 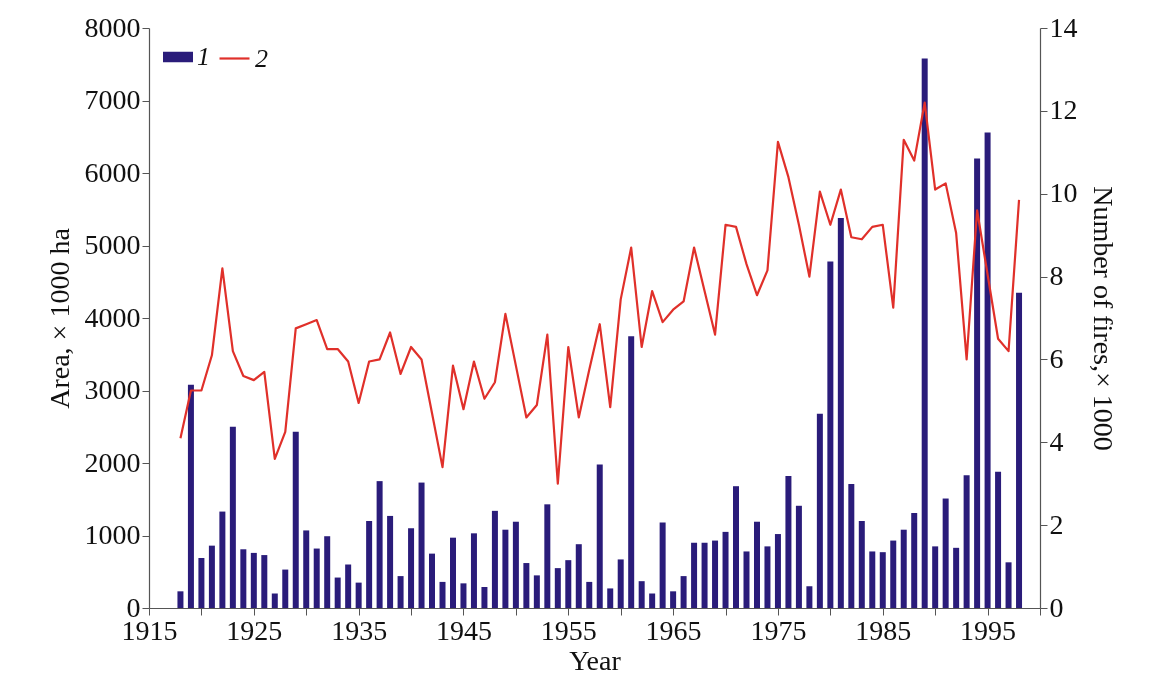 I want to click on x-tick-label: 1995, so click(x=988, y=630).